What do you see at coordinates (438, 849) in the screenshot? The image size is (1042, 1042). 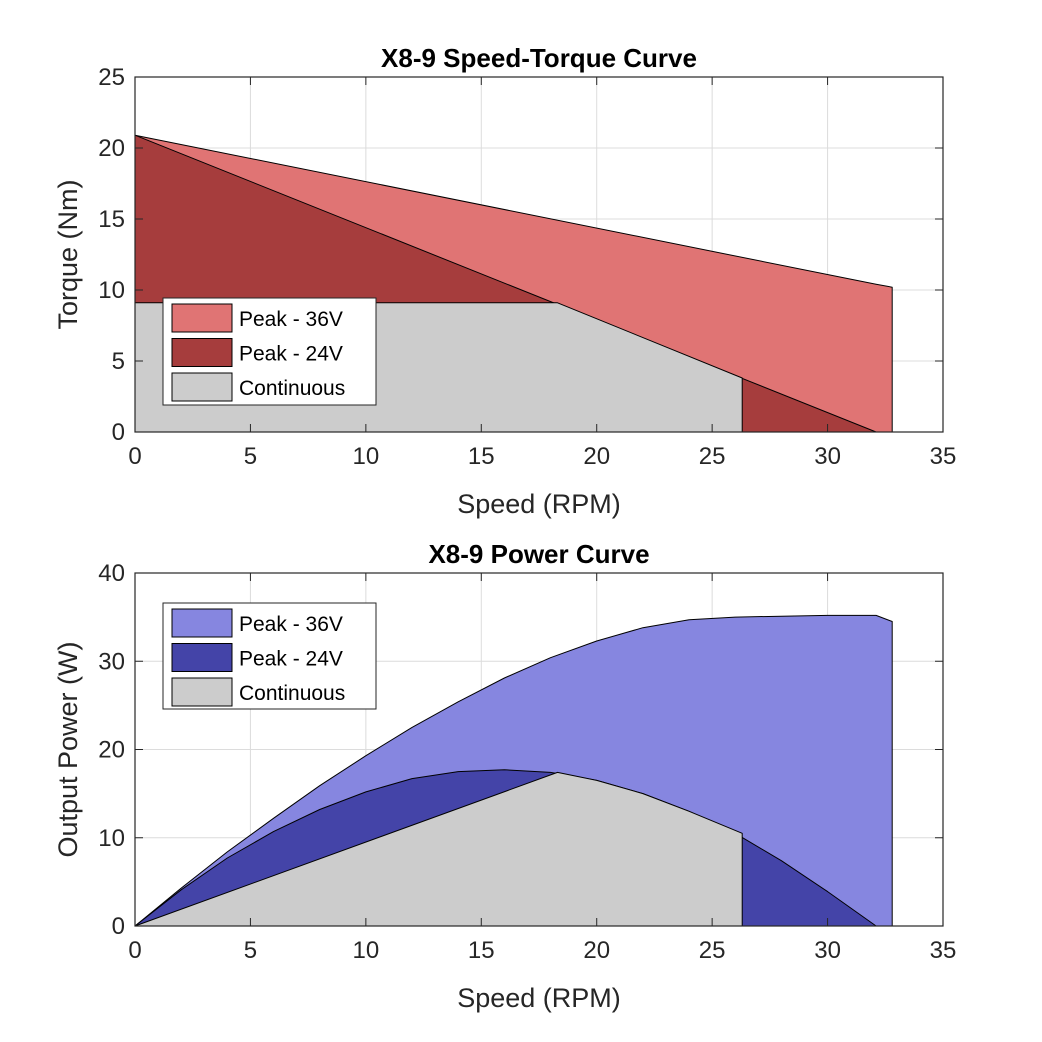 I see `area-continuous` at bounding box center [438, 849].